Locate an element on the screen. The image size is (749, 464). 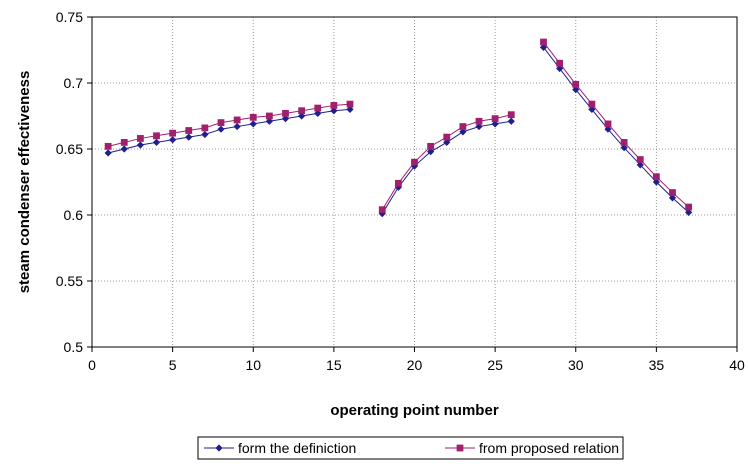
x-tick-label: 10 is located at coordinates (253, 365).